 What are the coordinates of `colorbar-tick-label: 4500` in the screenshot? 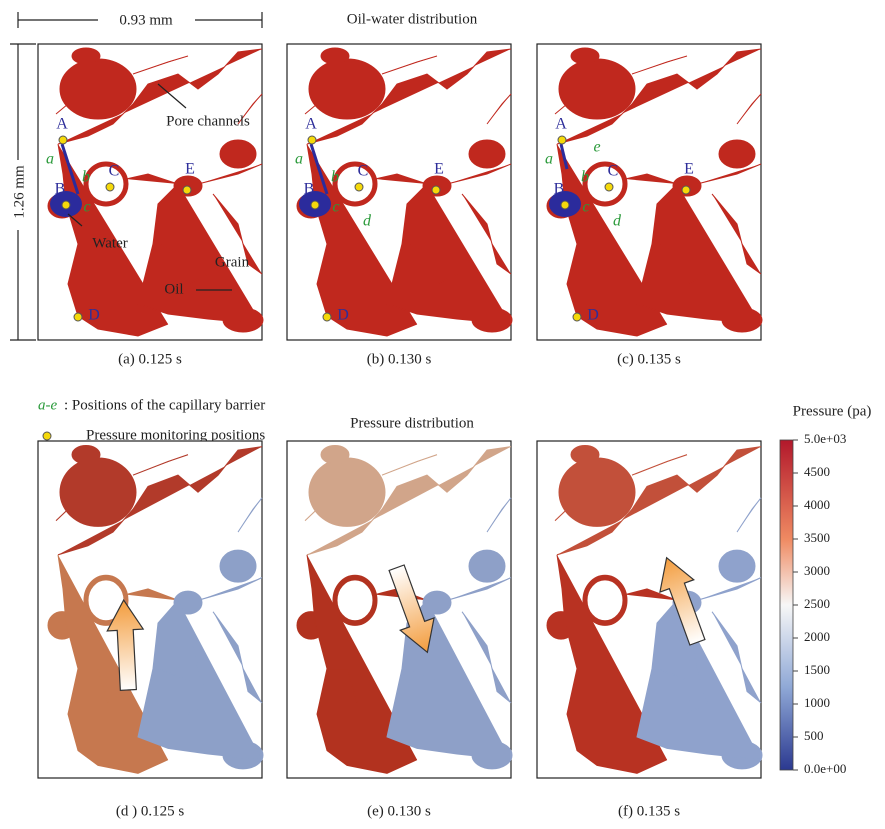 It's located at (817, 471).